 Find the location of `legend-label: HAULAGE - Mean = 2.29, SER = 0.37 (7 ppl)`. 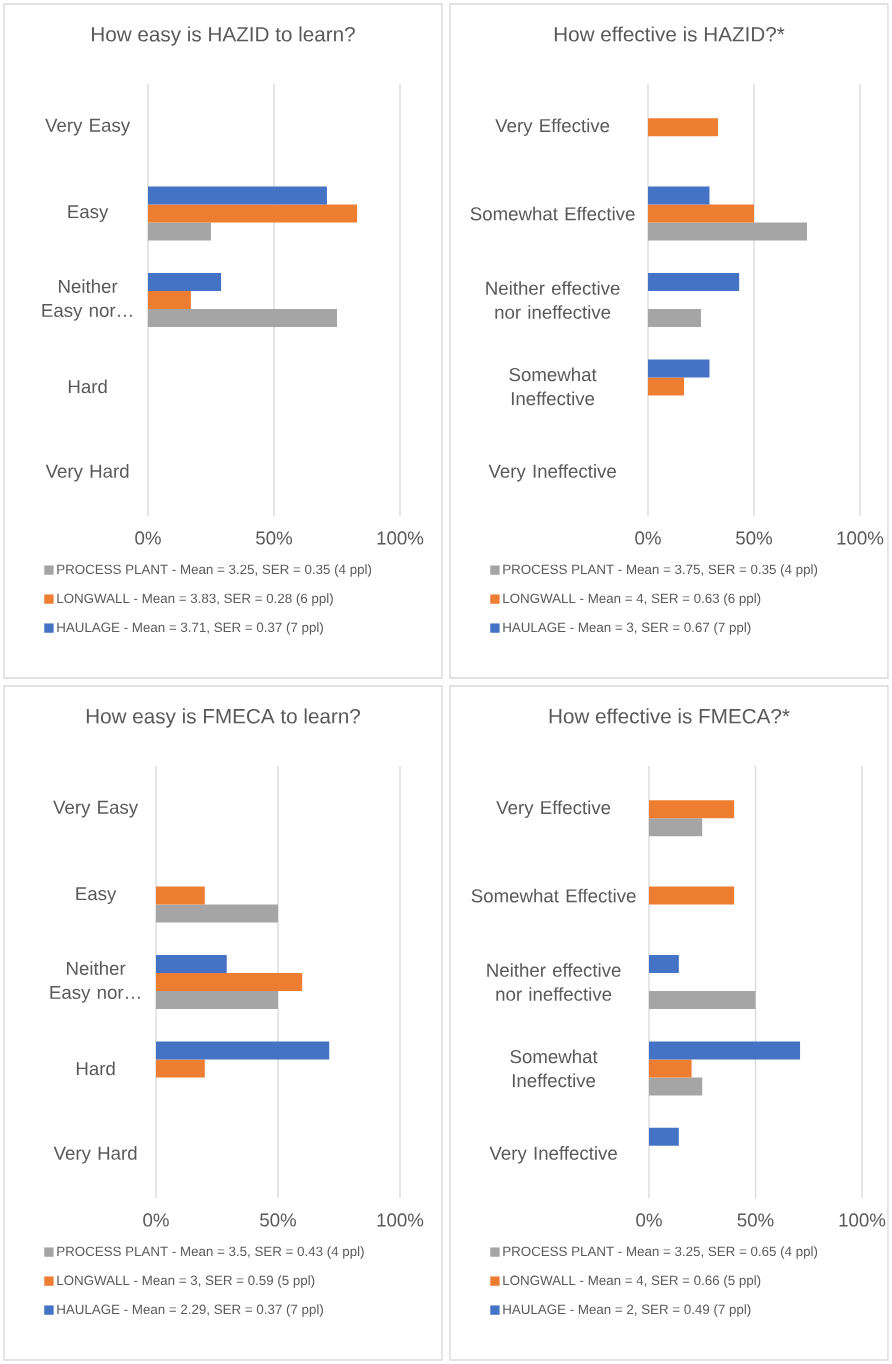

legend-label: HAULAGE - Mean = 2.29, SER = 0.37 (7 ppl) is located at coordinates (190, 1310).